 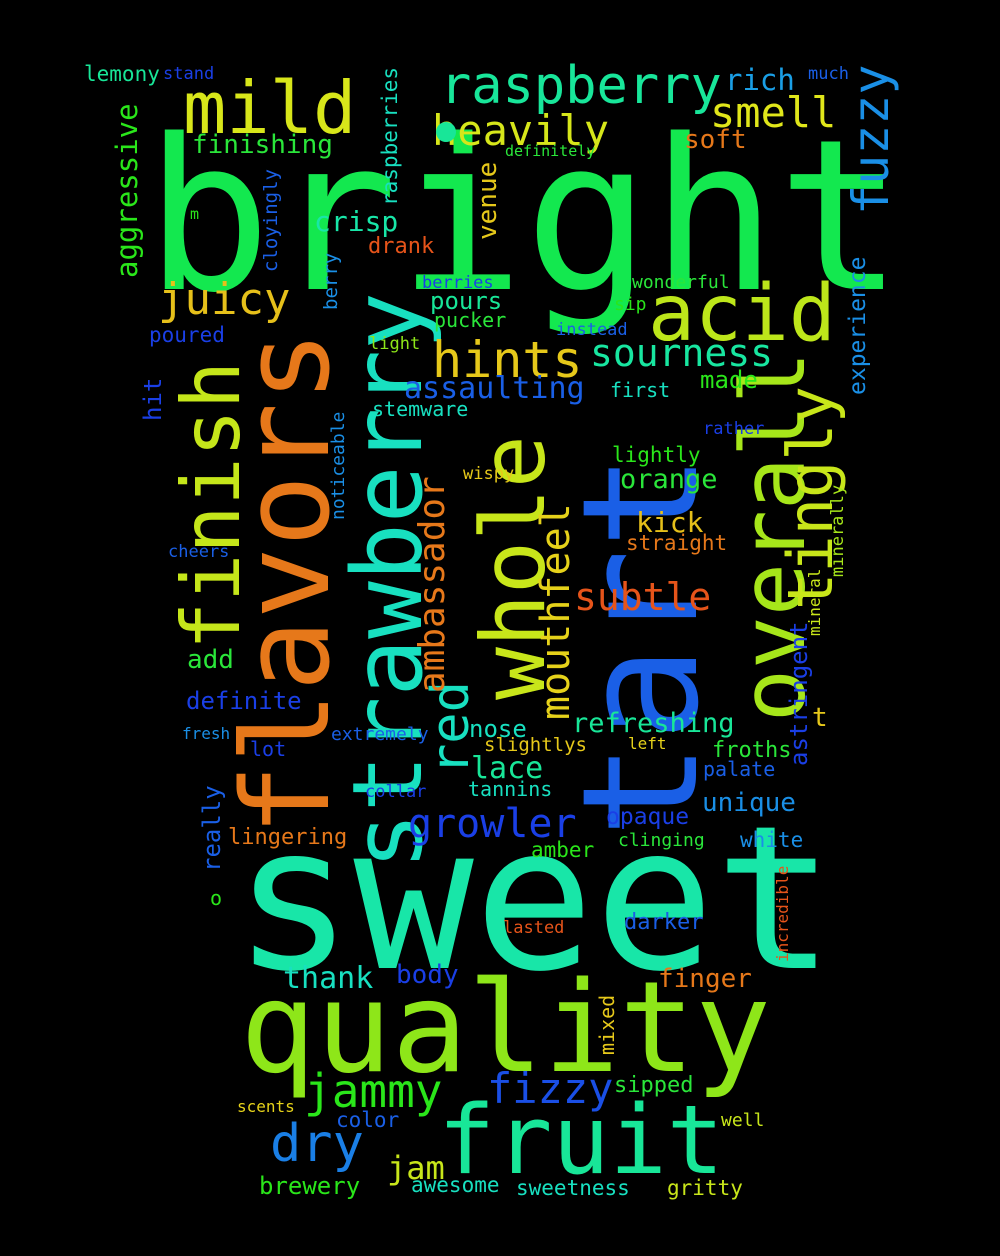 What do you see at coordinates (550, 1088) in the screenshot?
I see `word-fizzy: fizzy` at bounding box center [550, 1088].